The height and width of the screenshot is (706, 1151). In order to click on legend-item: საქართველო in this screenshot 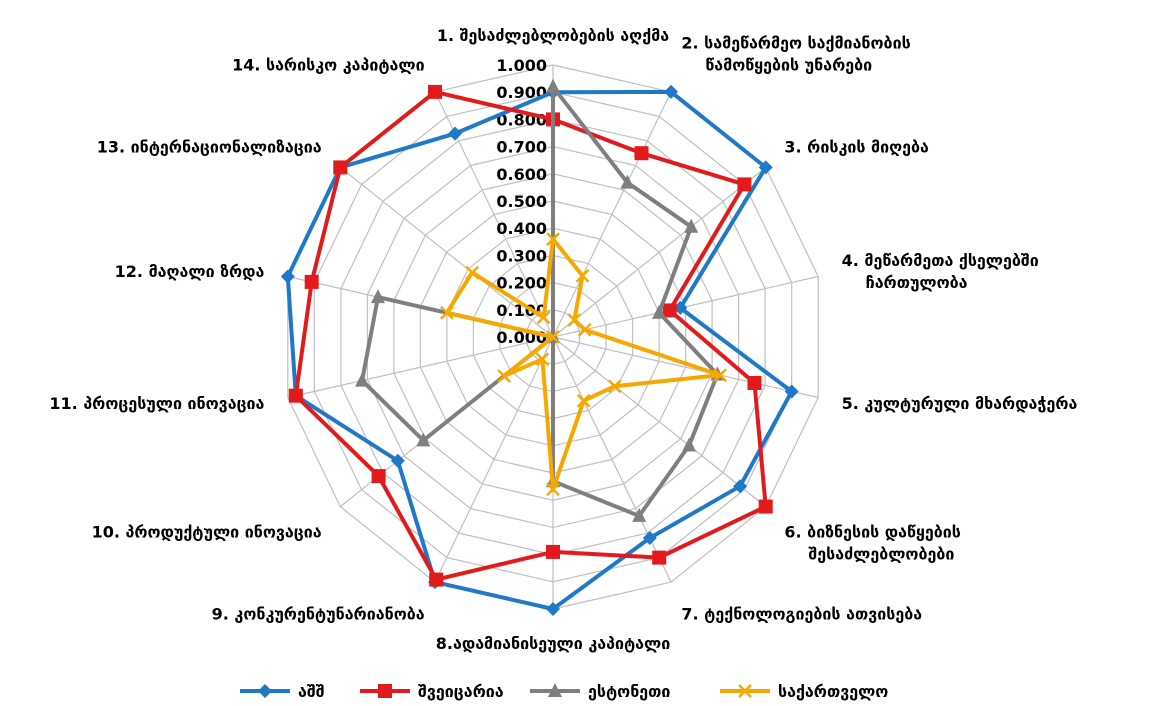, I will do `click(804, 691)`.